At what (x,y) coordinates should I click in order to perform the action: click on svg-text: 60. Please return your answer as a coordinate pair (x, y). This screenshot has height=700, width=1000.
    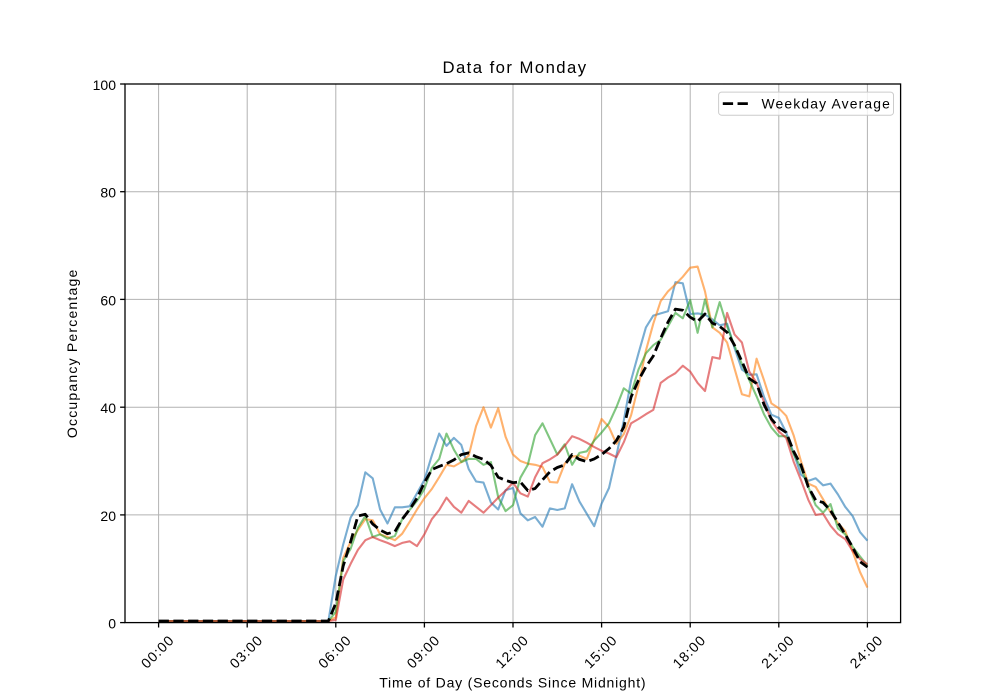
    Looking at the image, I should click on (108, 300).